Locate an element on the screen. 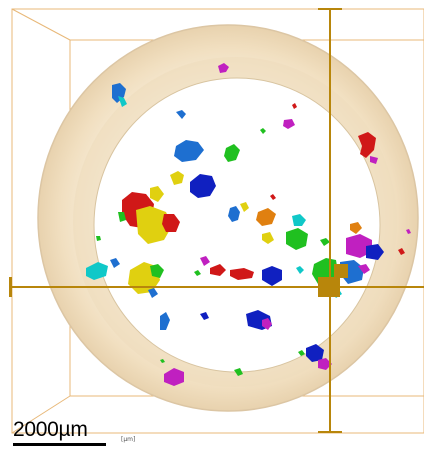  crosshair-left-handle is located at coordinates (10, 287).